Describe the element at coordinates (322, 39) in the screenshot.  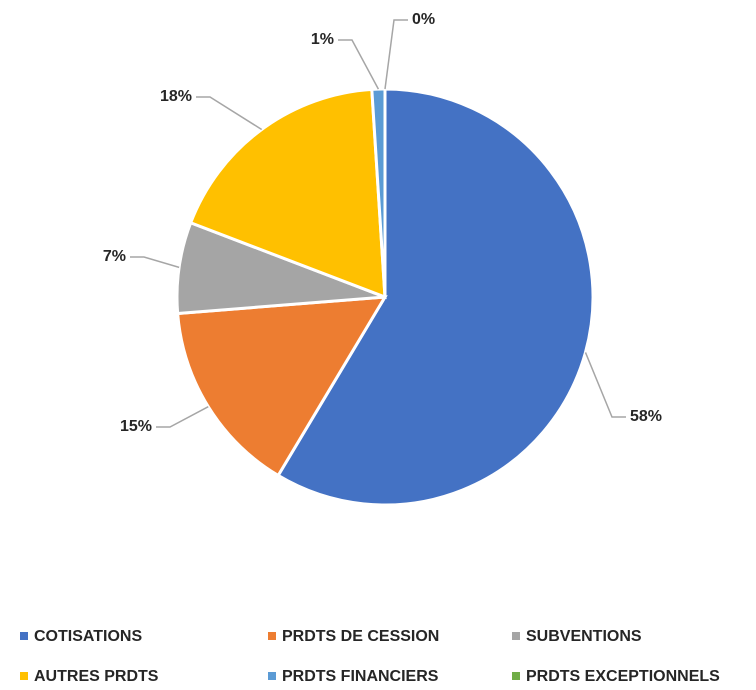
I see `data-label: 1%` at that location.